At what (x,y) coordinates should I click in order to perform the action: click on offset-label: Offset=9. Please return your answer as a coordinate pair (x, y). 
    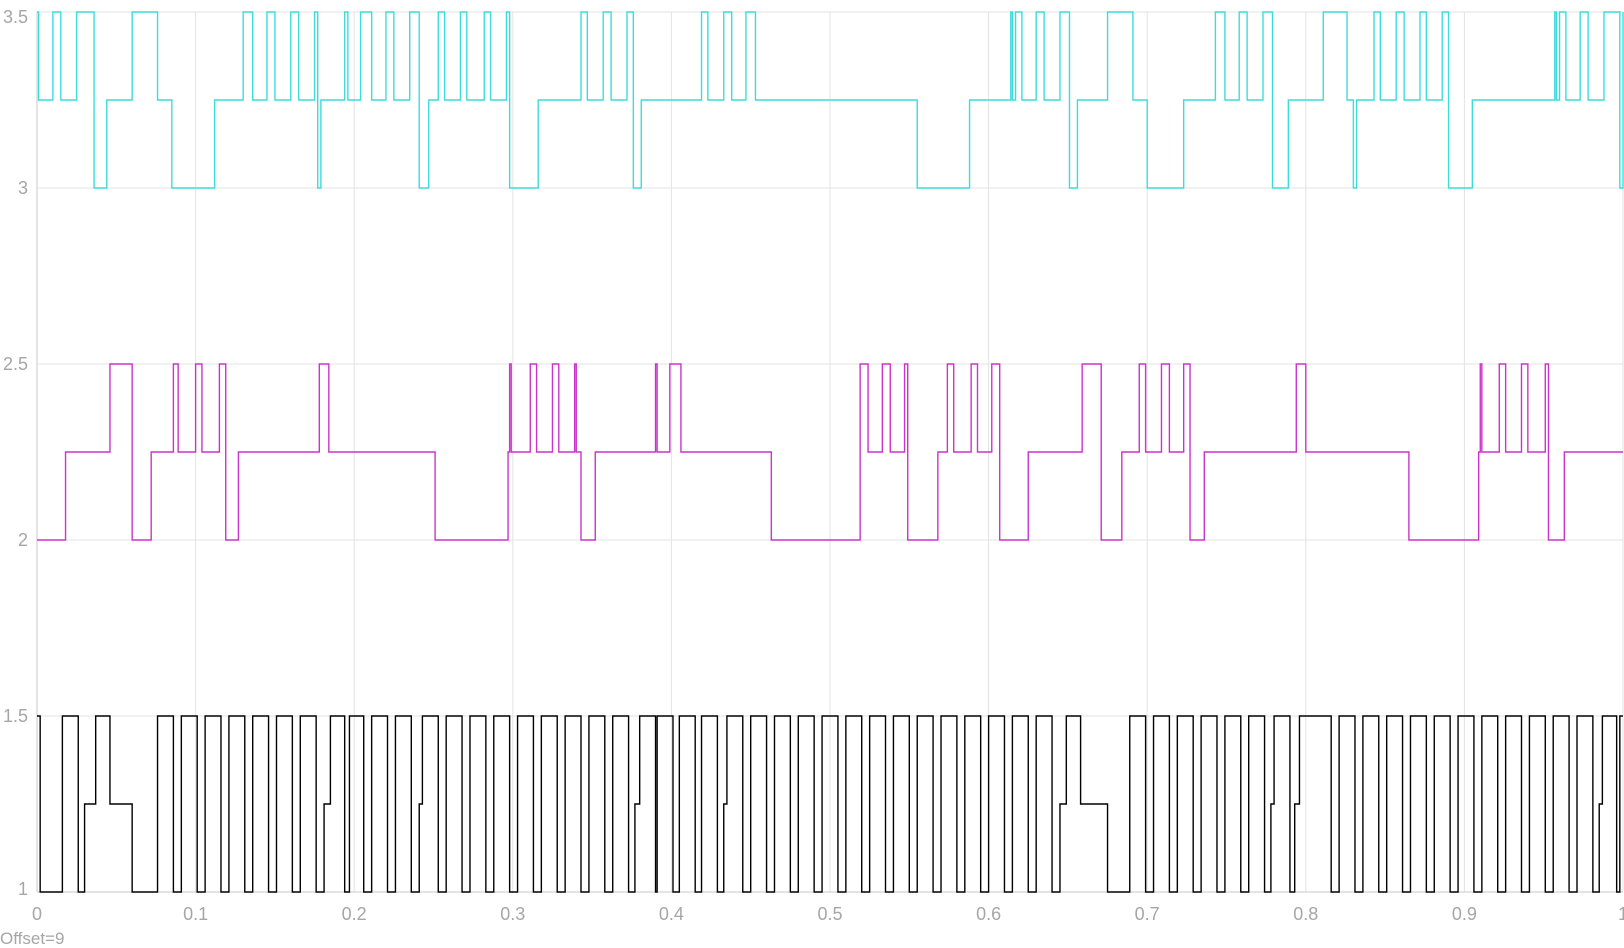
    Looking at the image, I should click on (32, 938).